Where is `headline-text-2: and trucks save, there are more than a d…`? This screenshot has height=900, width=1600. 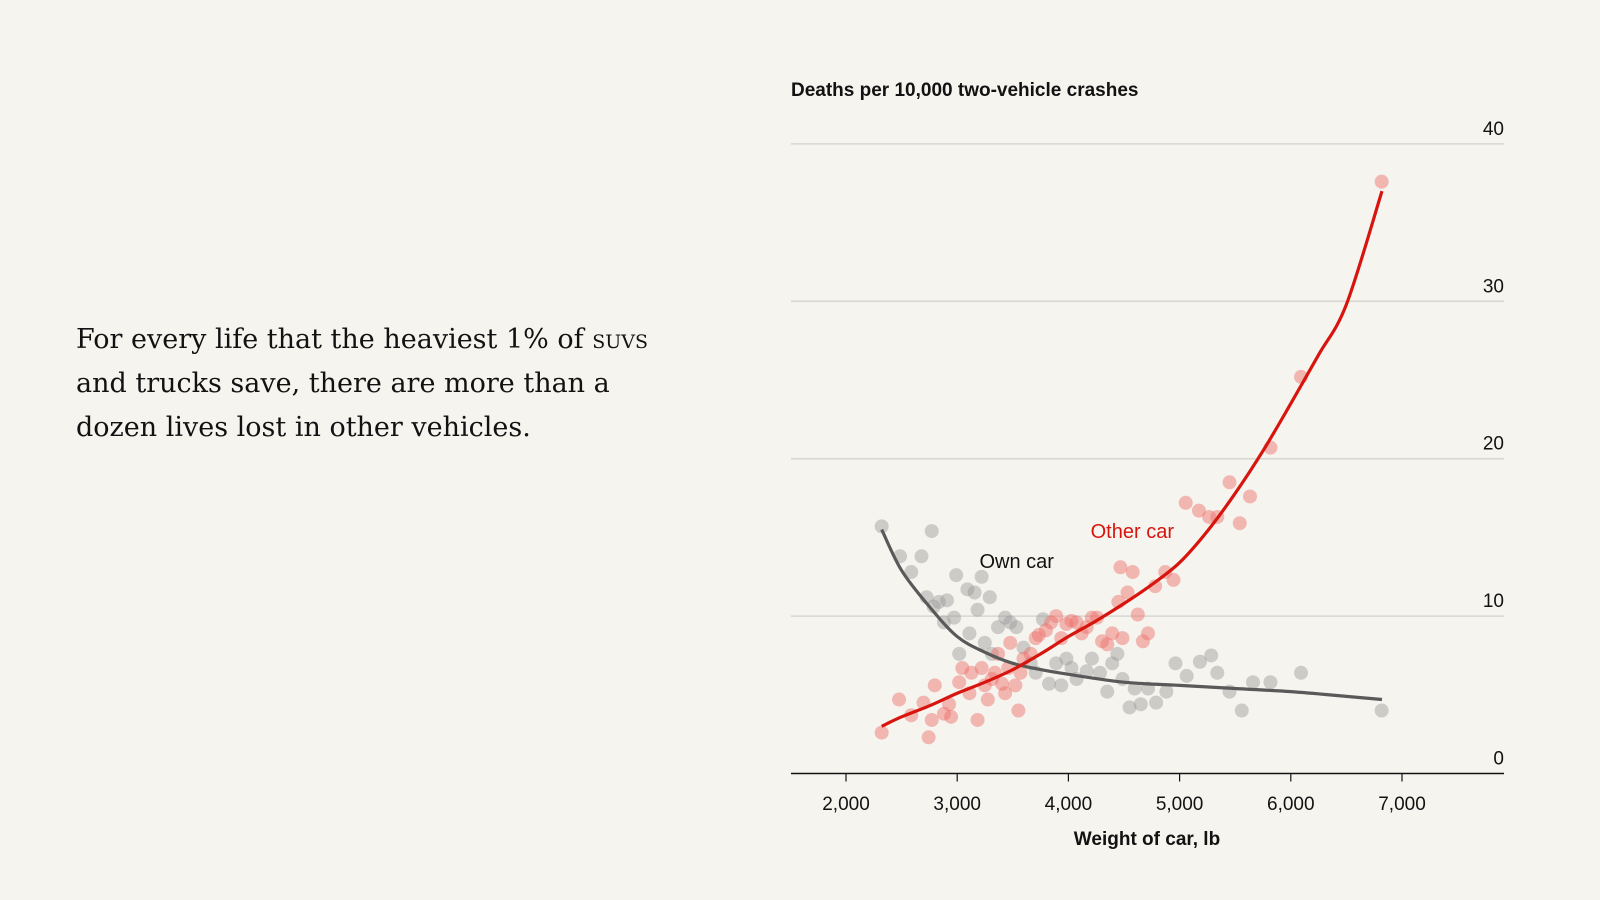
headline-text-2: and trucks save, there are more than a d… is located at coordinates (343, 405).